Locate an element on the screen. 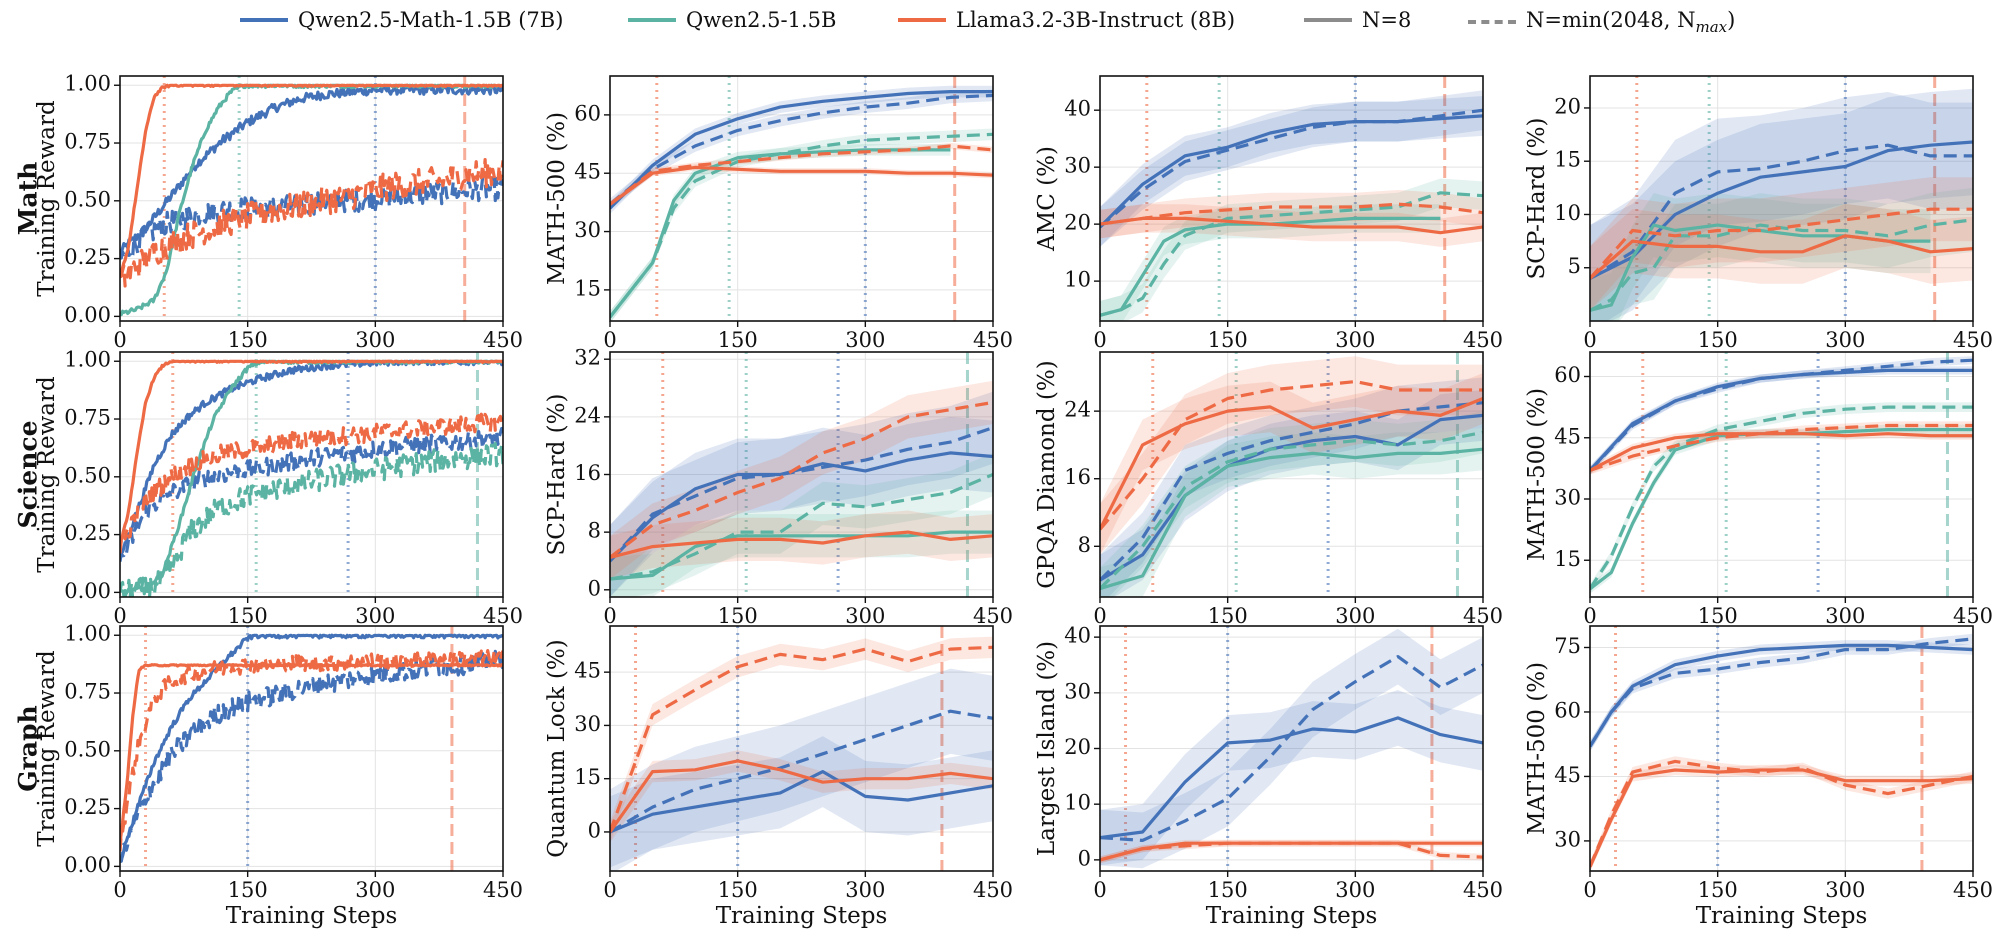 The width and height of the screenshot is (2000, 931). series-line-qwen_math-solid is located at coordinates (1291, 497).